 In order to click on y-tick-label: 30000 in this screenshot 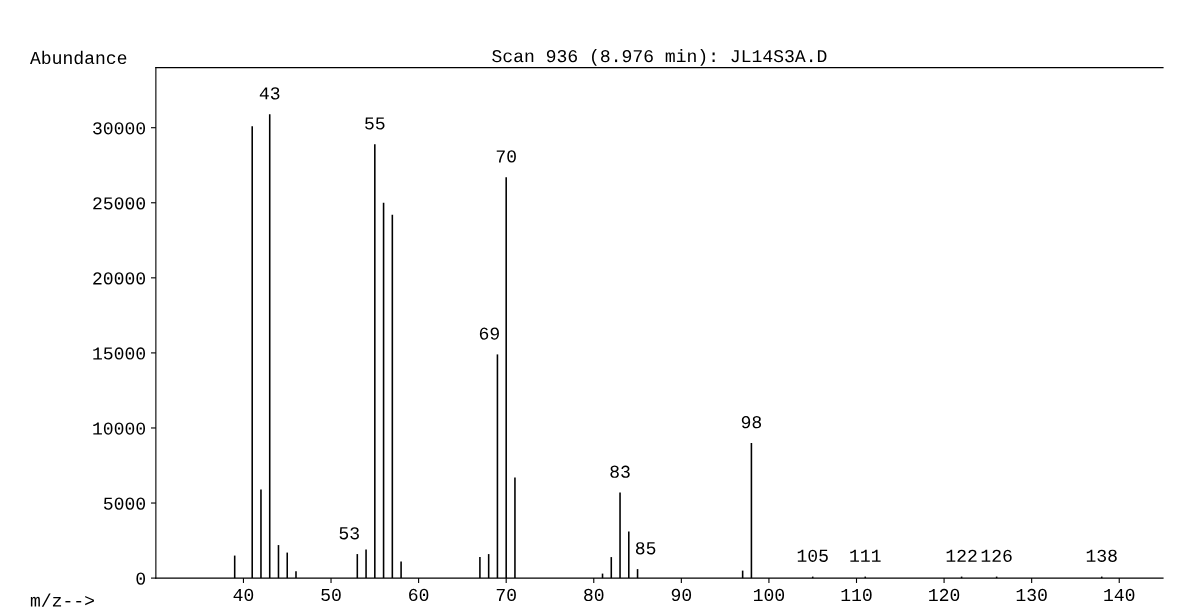, I will do `click(119, 128)`.